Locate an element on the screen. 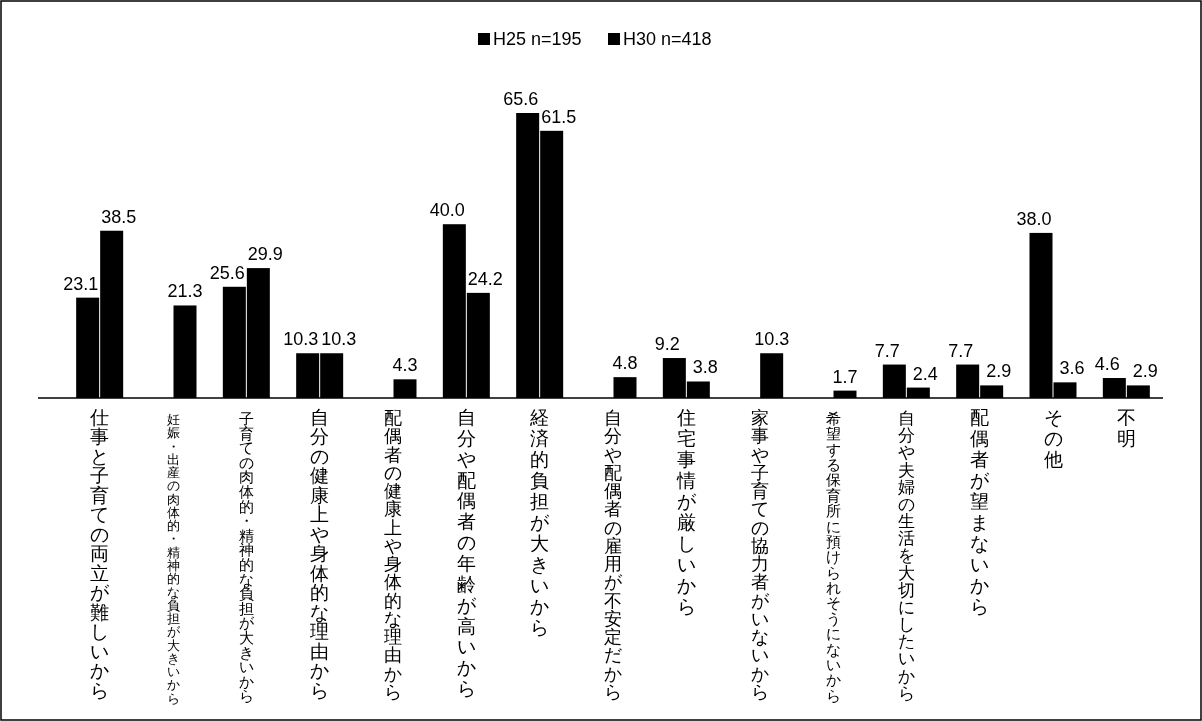 This screenshot has width=1202, height=721. category-label: 妊娠・出産の肉体的・精神的な負担が大きいから is located at coordinates (173, 559).